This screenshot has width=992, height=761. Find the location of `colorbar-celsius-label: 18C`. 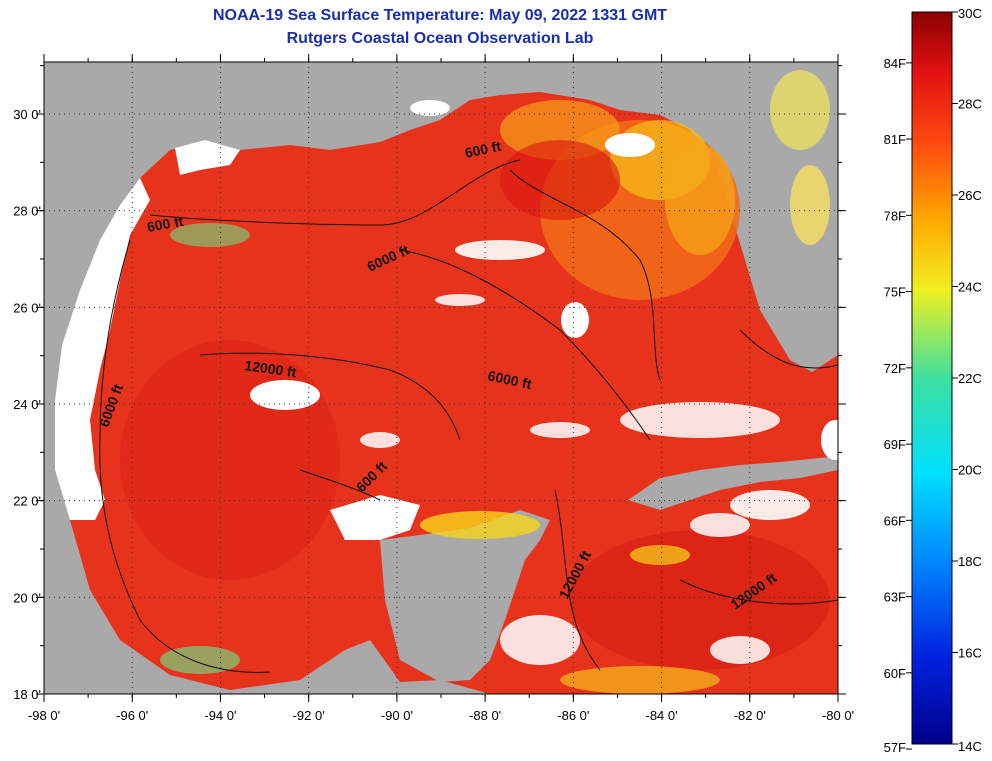

colorbar-celsius-label: 18C is located at coordinates (970, 561).